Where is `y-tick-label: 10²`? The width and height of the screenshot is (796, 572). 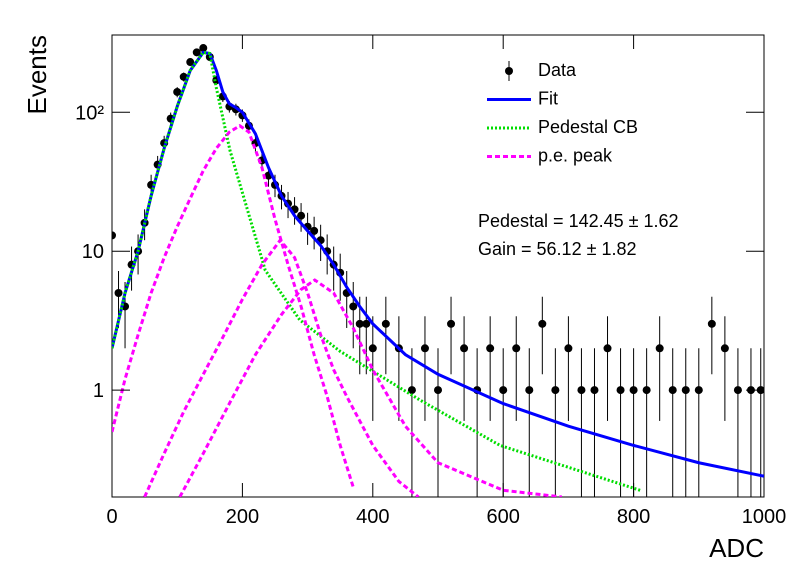 y-tick-label: 10² is located at coordinates (89, 113).